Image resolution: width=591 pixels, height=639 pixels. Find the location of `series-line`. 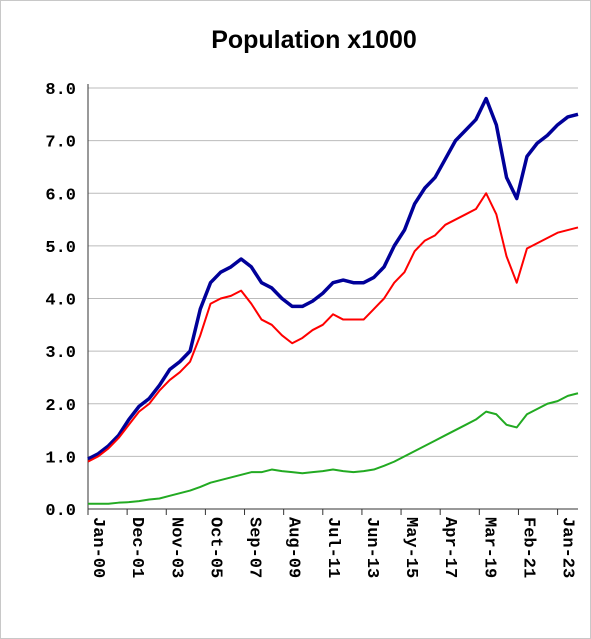

series-line is located at coordinates (333, 448).